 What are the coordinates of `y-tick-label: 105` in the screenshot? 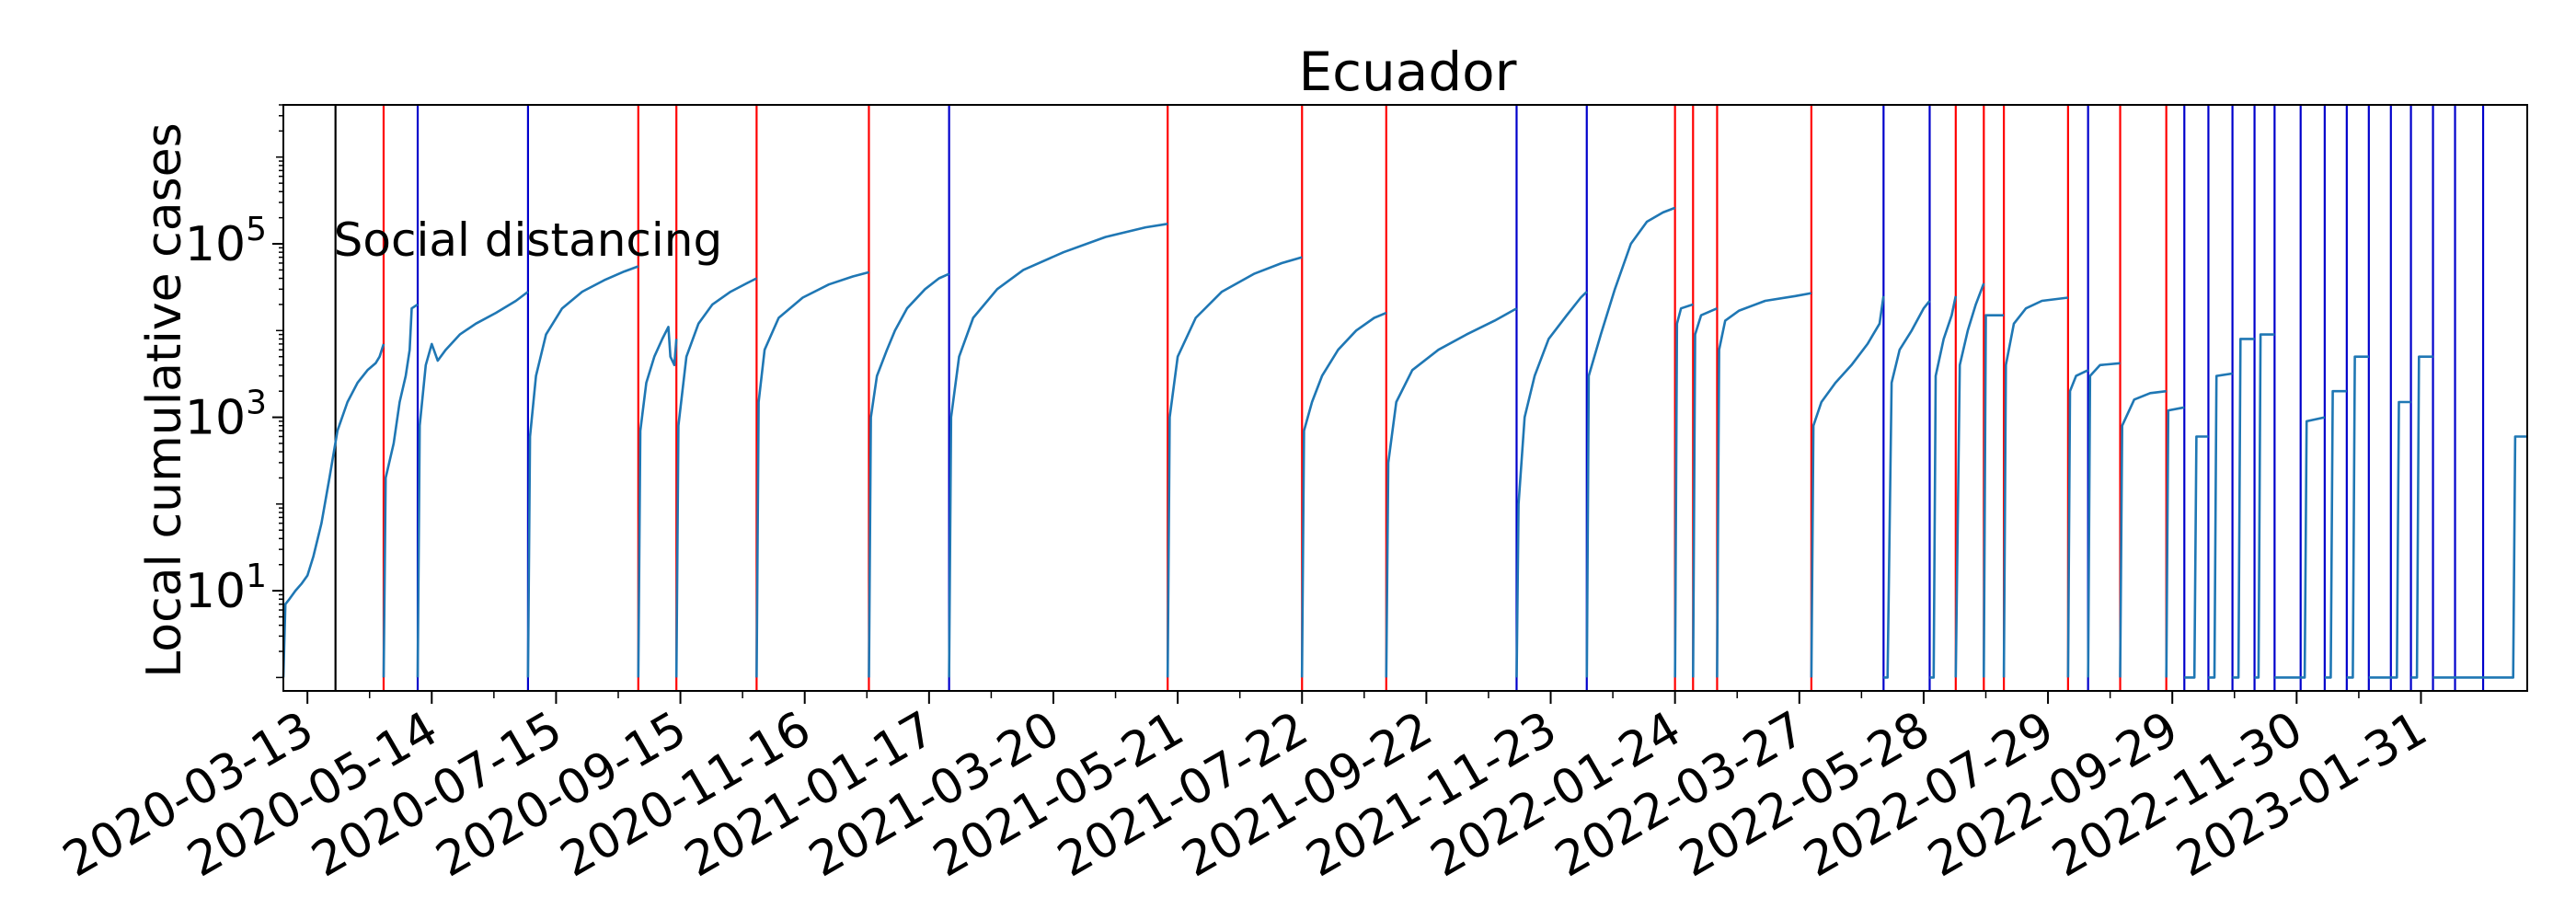 It's located at (226, 241).